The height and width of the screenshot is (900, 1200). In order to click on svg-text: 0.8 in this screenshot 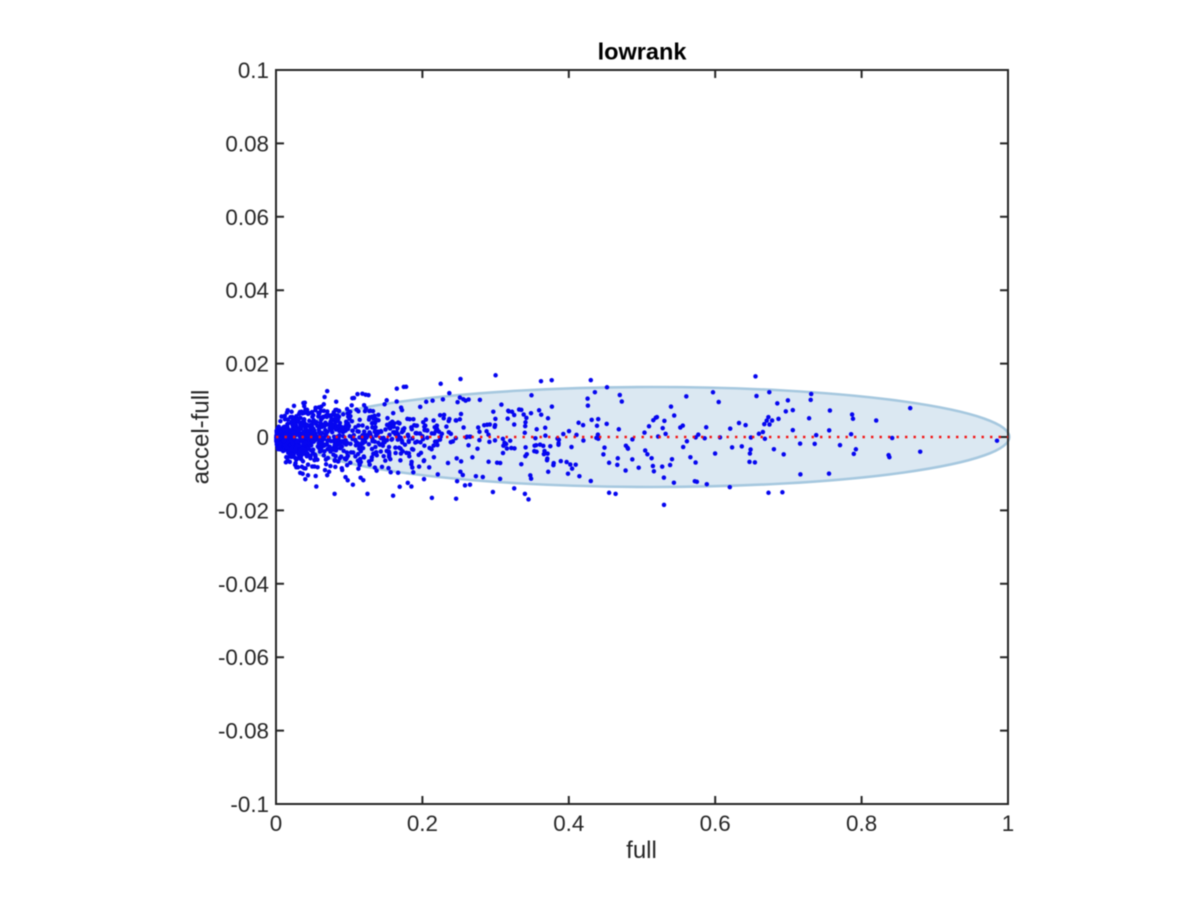, I will do `click(861, 823)`.